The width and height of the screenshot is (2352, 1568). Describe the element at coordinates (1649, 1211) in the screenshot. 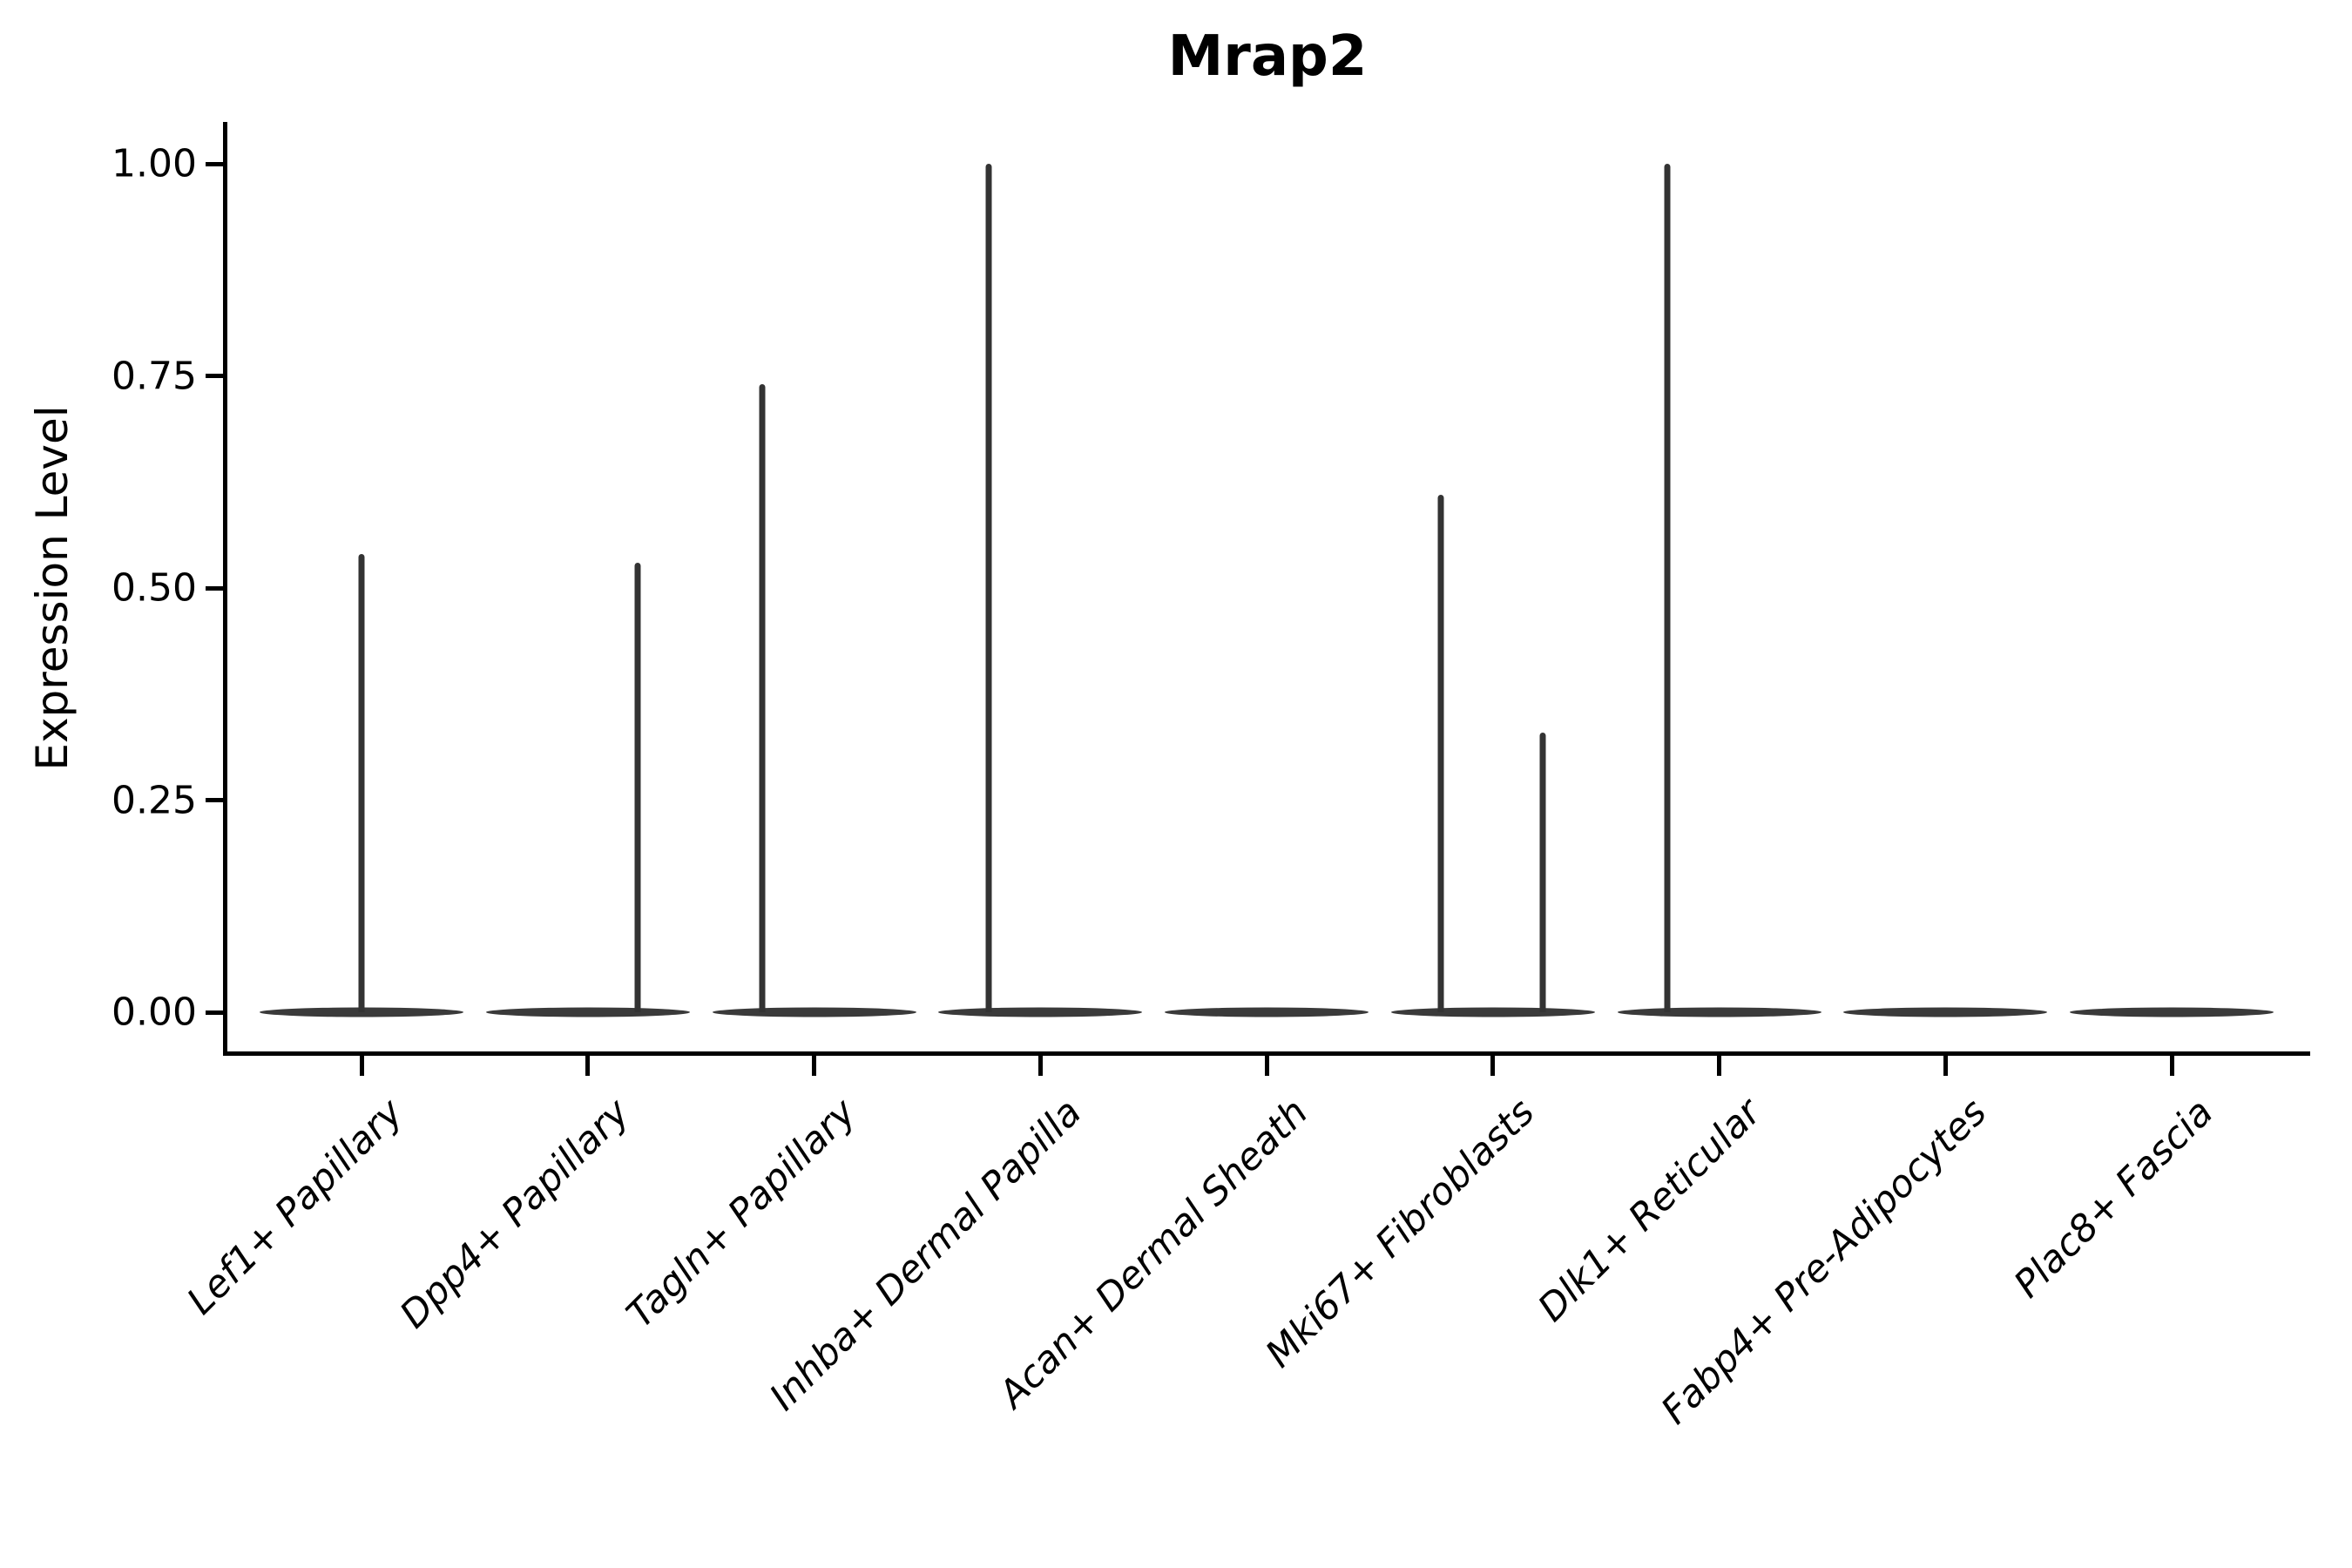

I see `x-tick-label-text: Dlk1+ Reticular` at that location.